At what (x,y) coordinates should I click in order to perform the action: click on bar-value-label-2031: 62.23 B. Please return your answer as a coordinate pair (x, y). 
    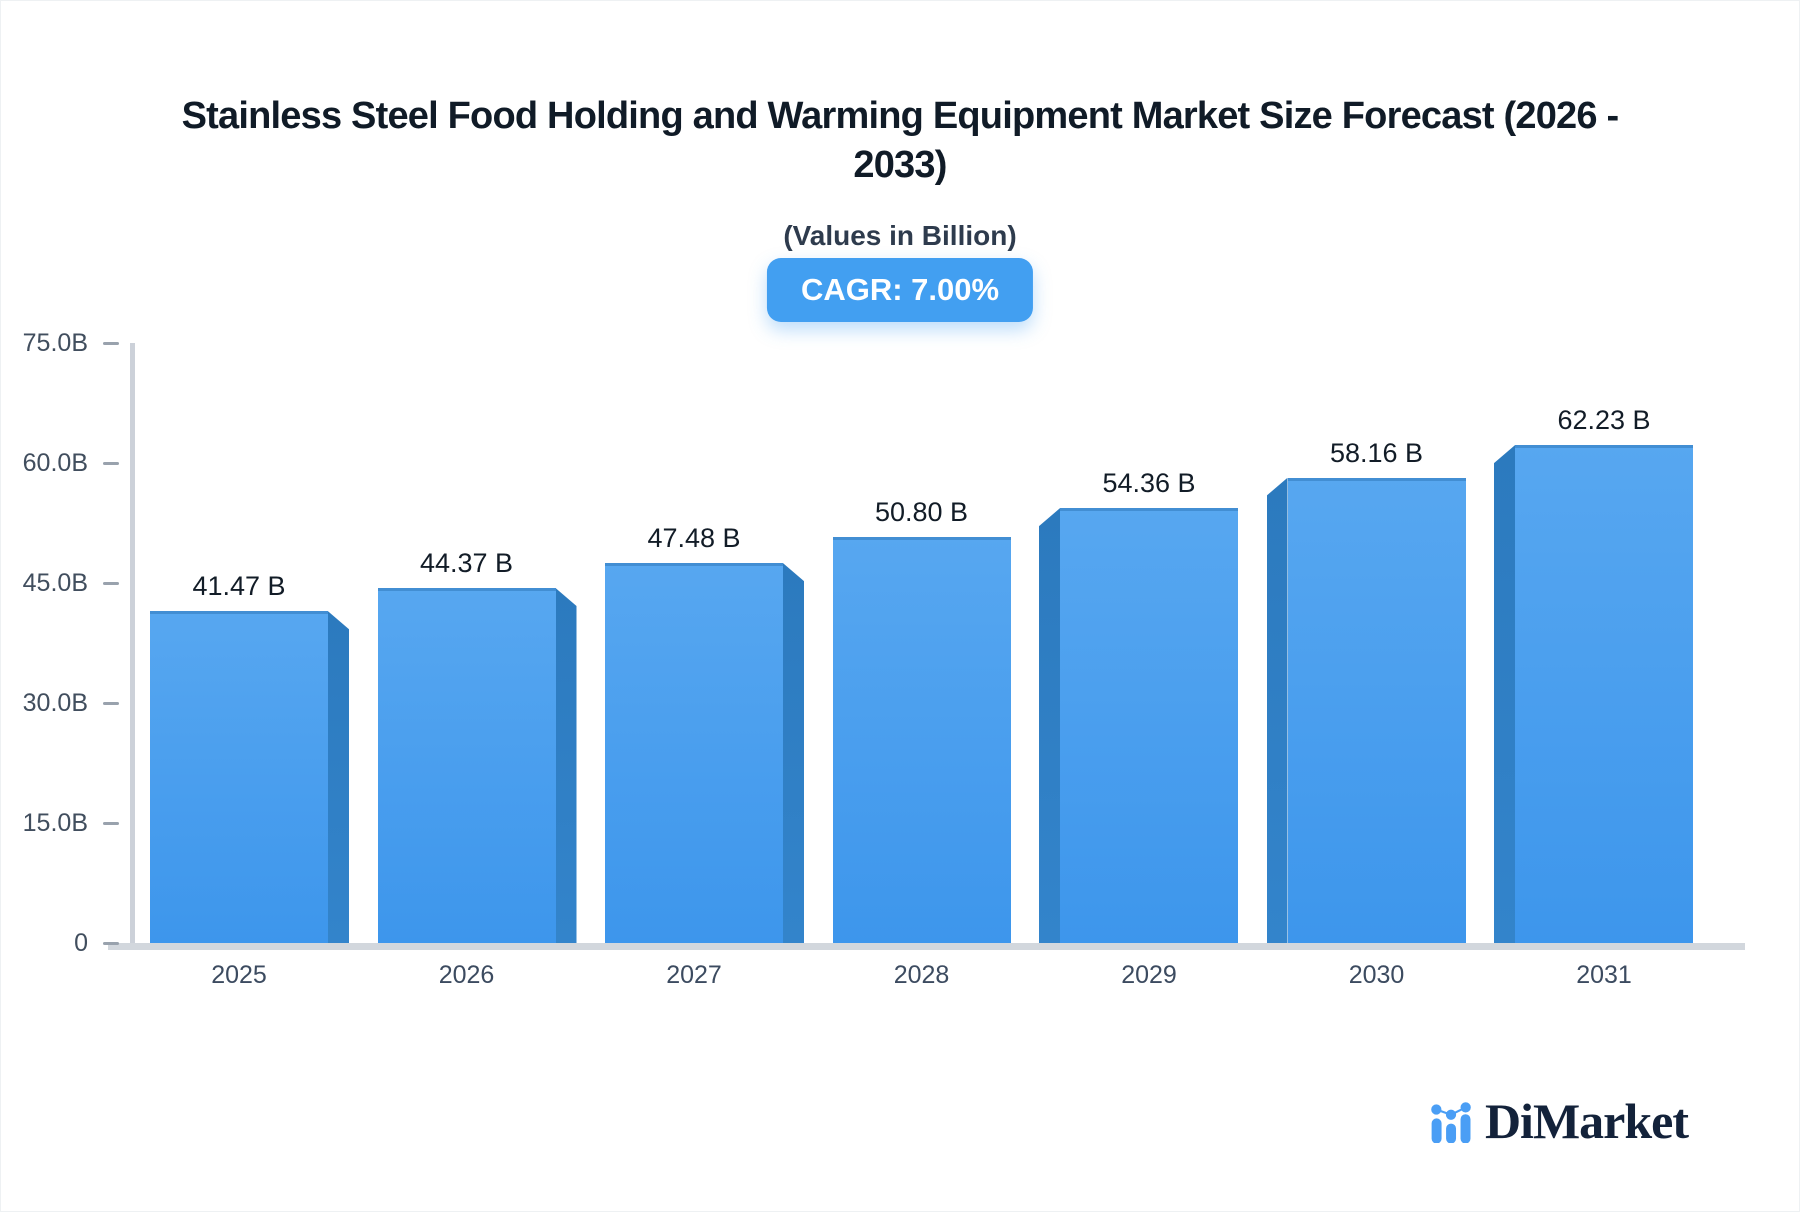
    Looking at the image, I should click on (1604, 420).